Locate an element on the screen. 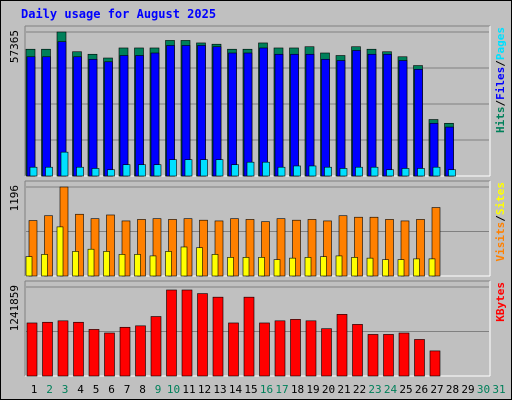 Image resolution: width=512 pixels, height=400 pixels. day-label-4: 4 is located at coordinates (80, 389).